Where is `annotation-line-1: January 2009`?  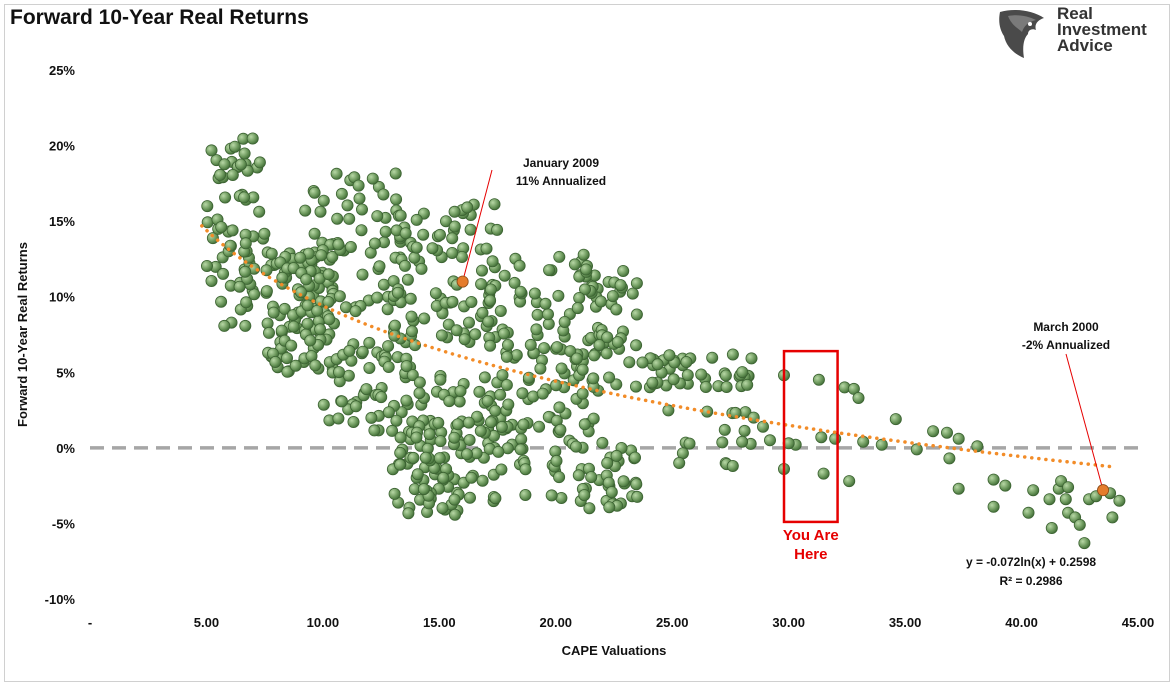
annotation-line-1: January 2009 is located at coordinates (561, 163).